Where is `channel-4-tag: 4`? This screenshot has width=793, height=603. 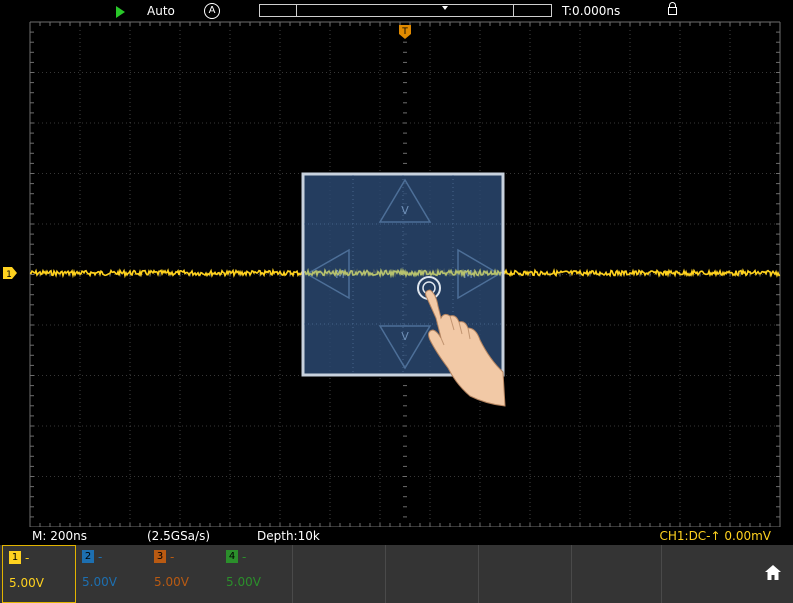 channel-4-tag: 4 is located at coordinates (232, 556).